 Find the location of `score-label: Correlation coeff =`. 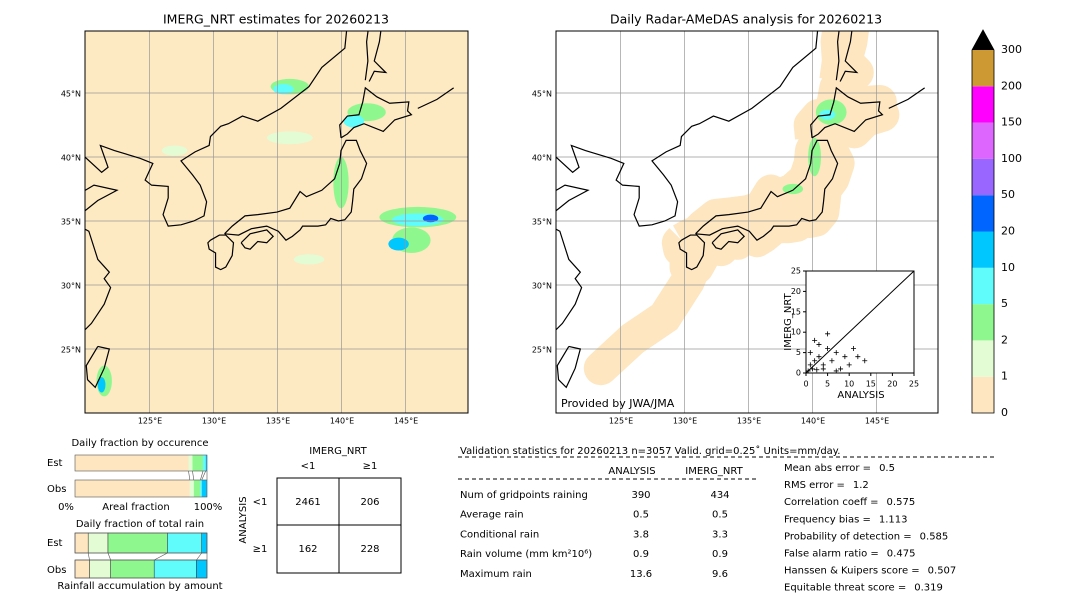

score-label: Correlation coeff = is located at coordinates (831, 502).